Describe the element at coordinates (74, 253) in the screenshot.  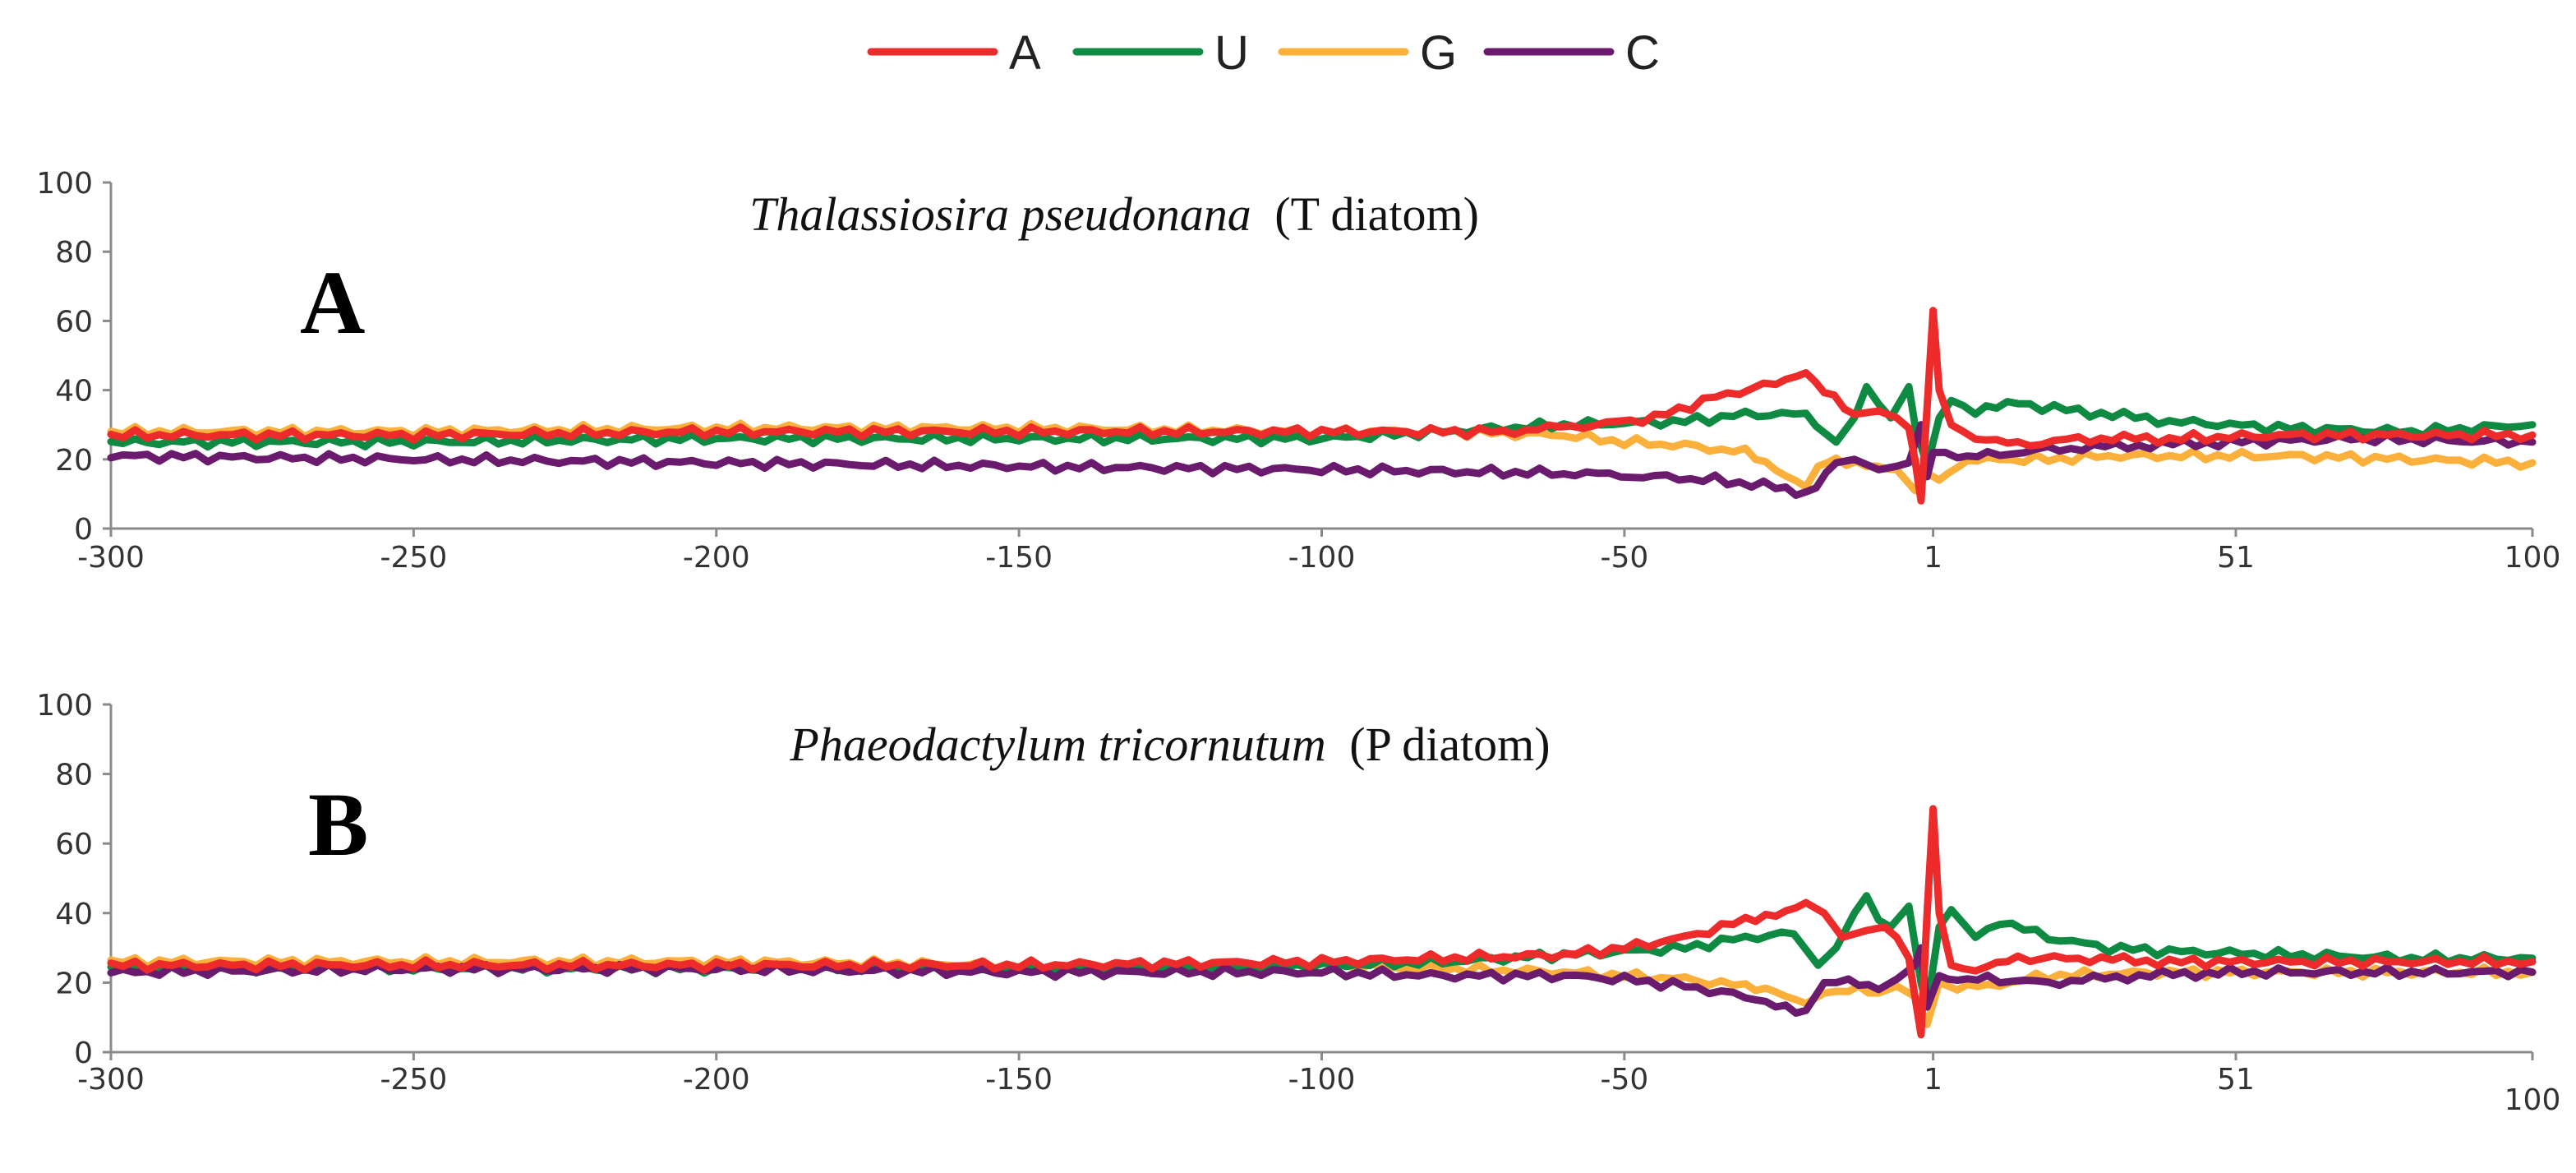
I see `panel-a-y-tick-label: 80` at that location.